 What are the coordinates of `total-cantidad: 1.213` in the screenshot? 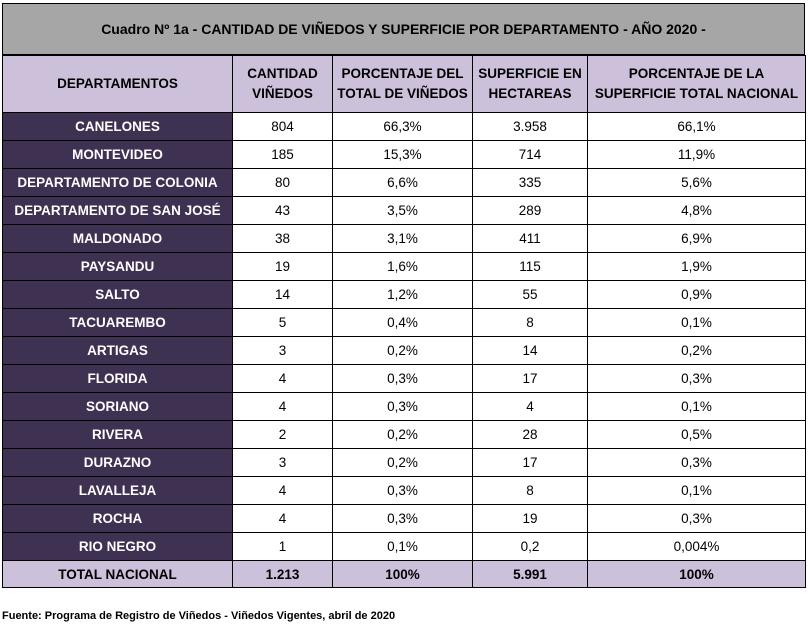 It's located at (282, 574).